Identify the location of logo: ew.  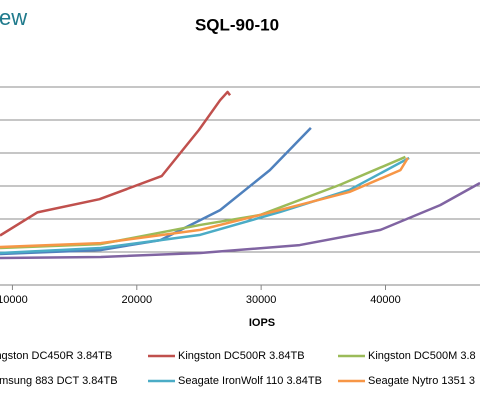
(13, 17).